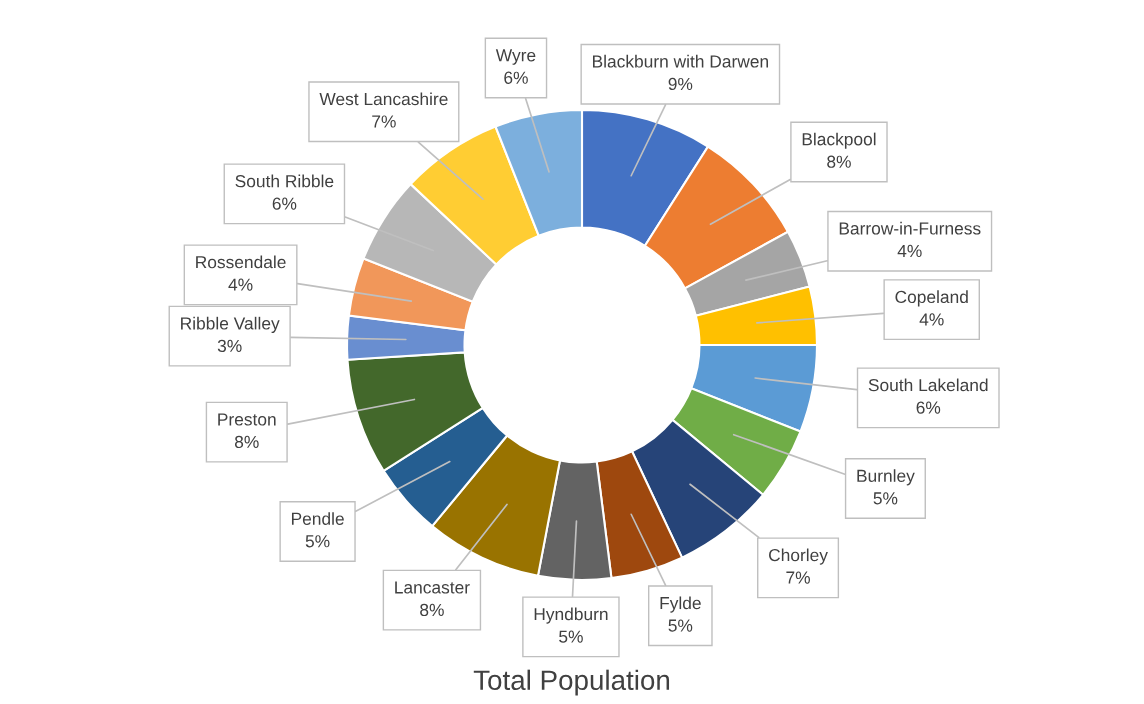  I want to click on slice-label: Preston, so click(247, 419).